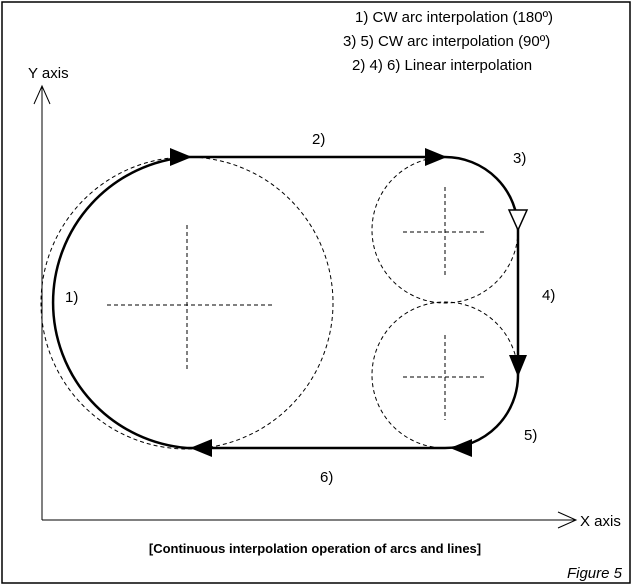  I want to click on segment-label: 4), so click(548, 295).